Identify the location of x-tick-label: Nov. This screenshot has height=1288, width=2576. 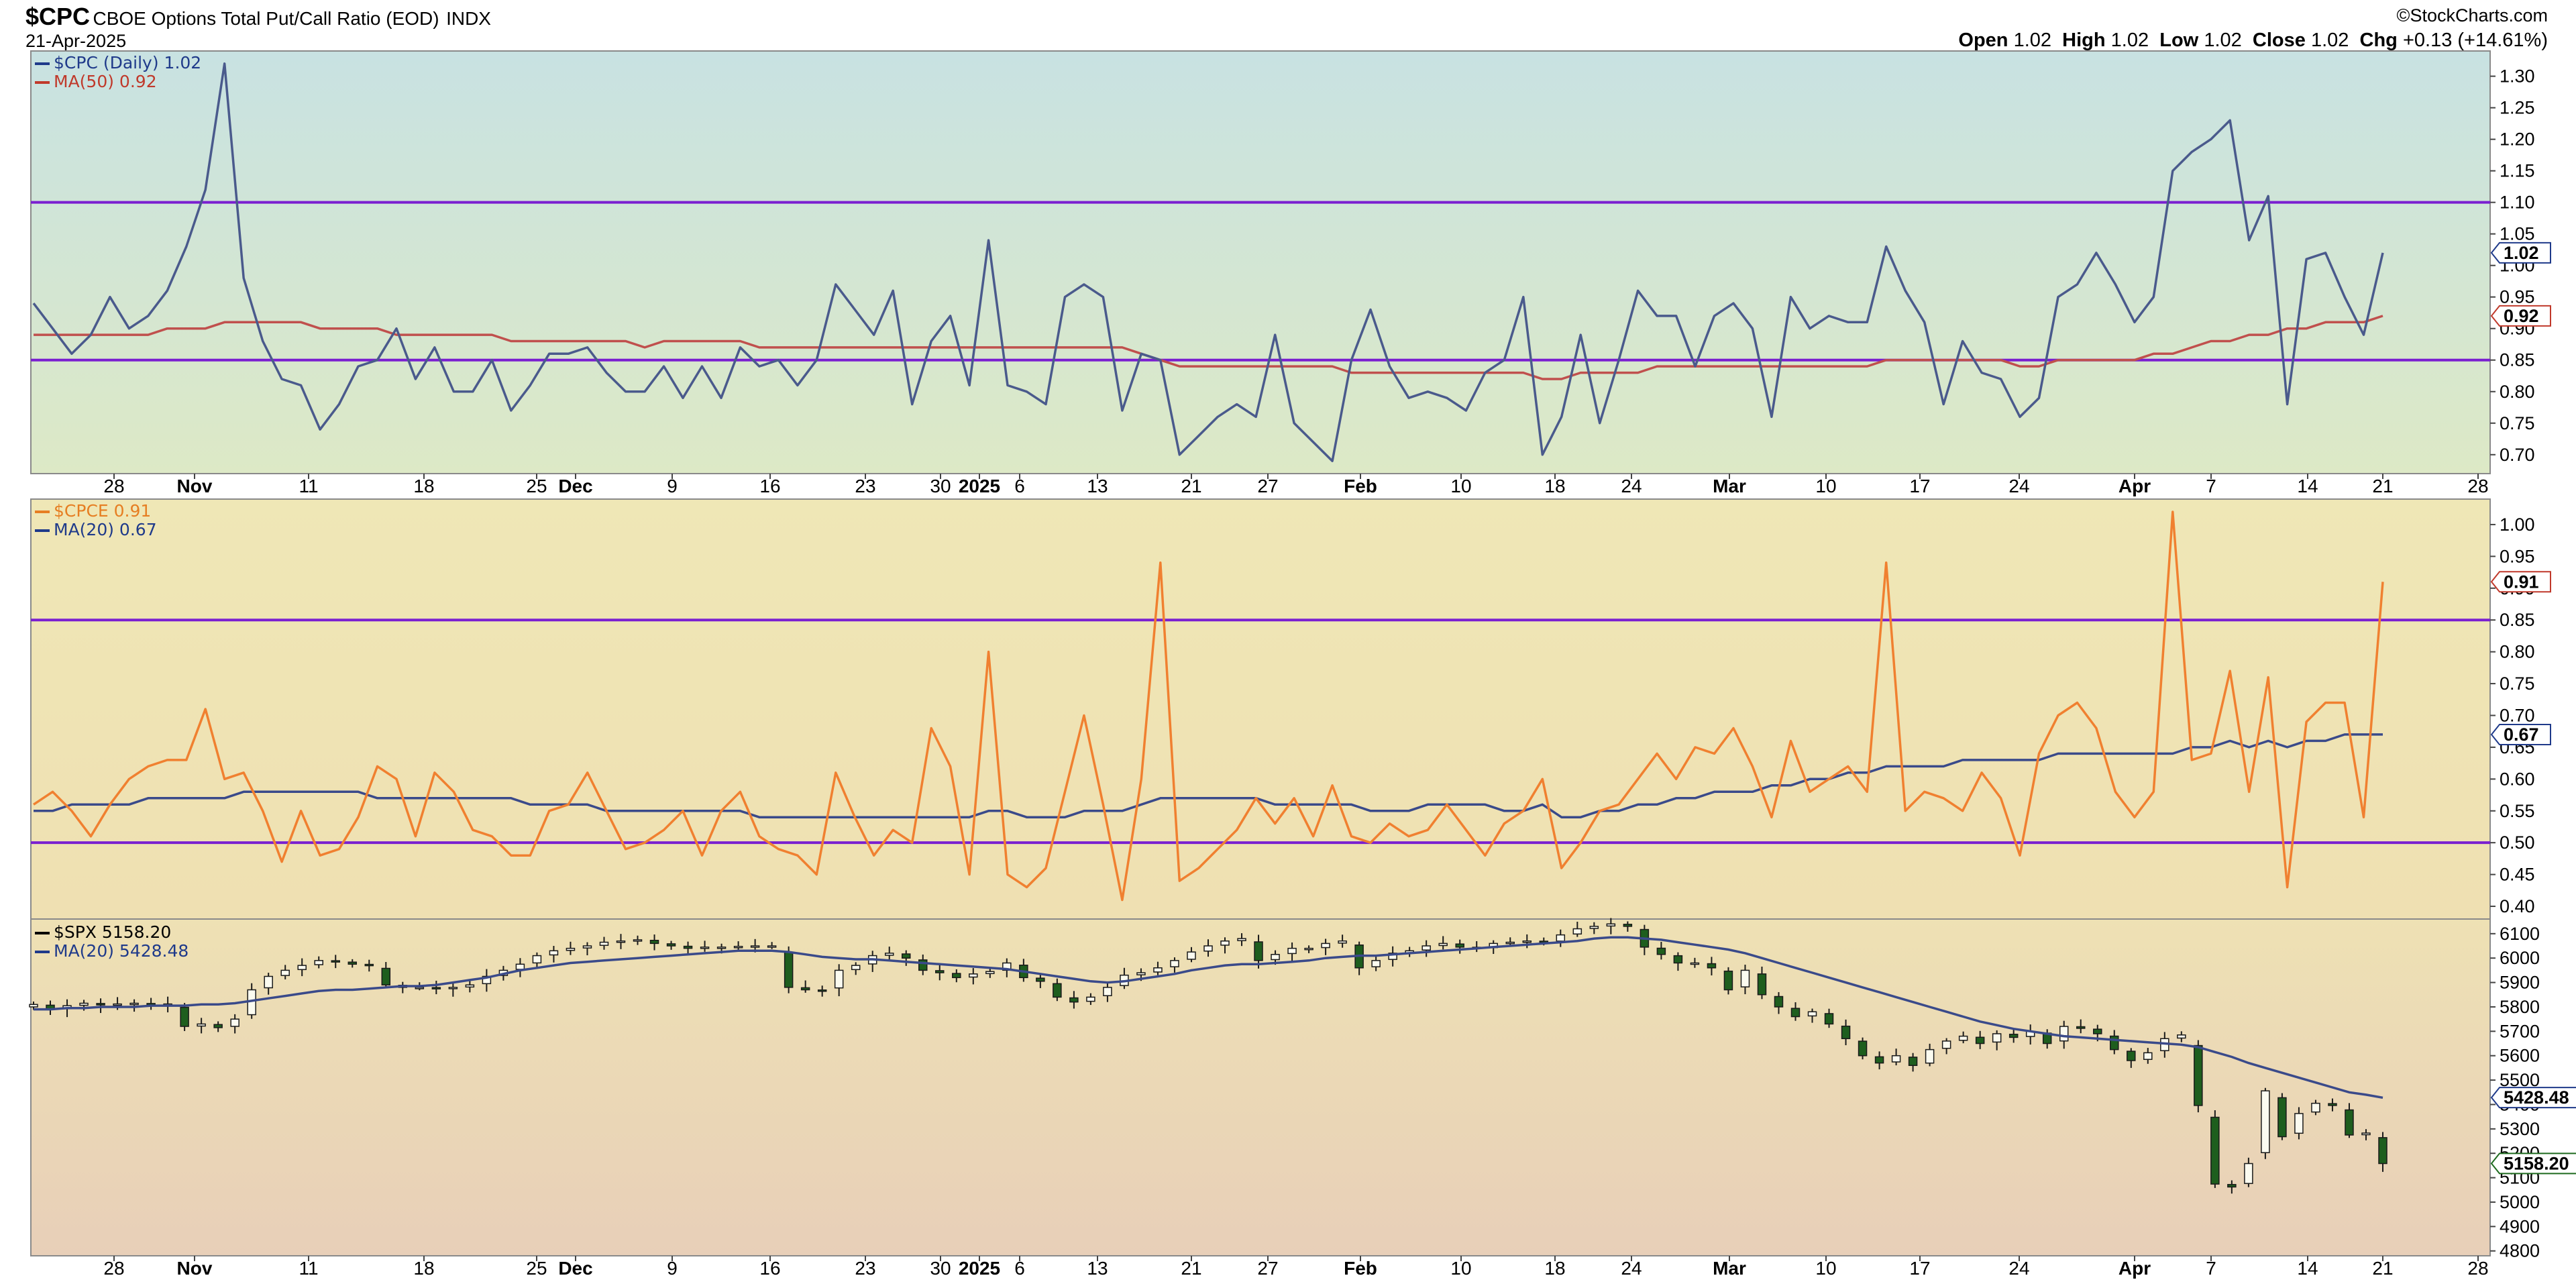
(195, 486).